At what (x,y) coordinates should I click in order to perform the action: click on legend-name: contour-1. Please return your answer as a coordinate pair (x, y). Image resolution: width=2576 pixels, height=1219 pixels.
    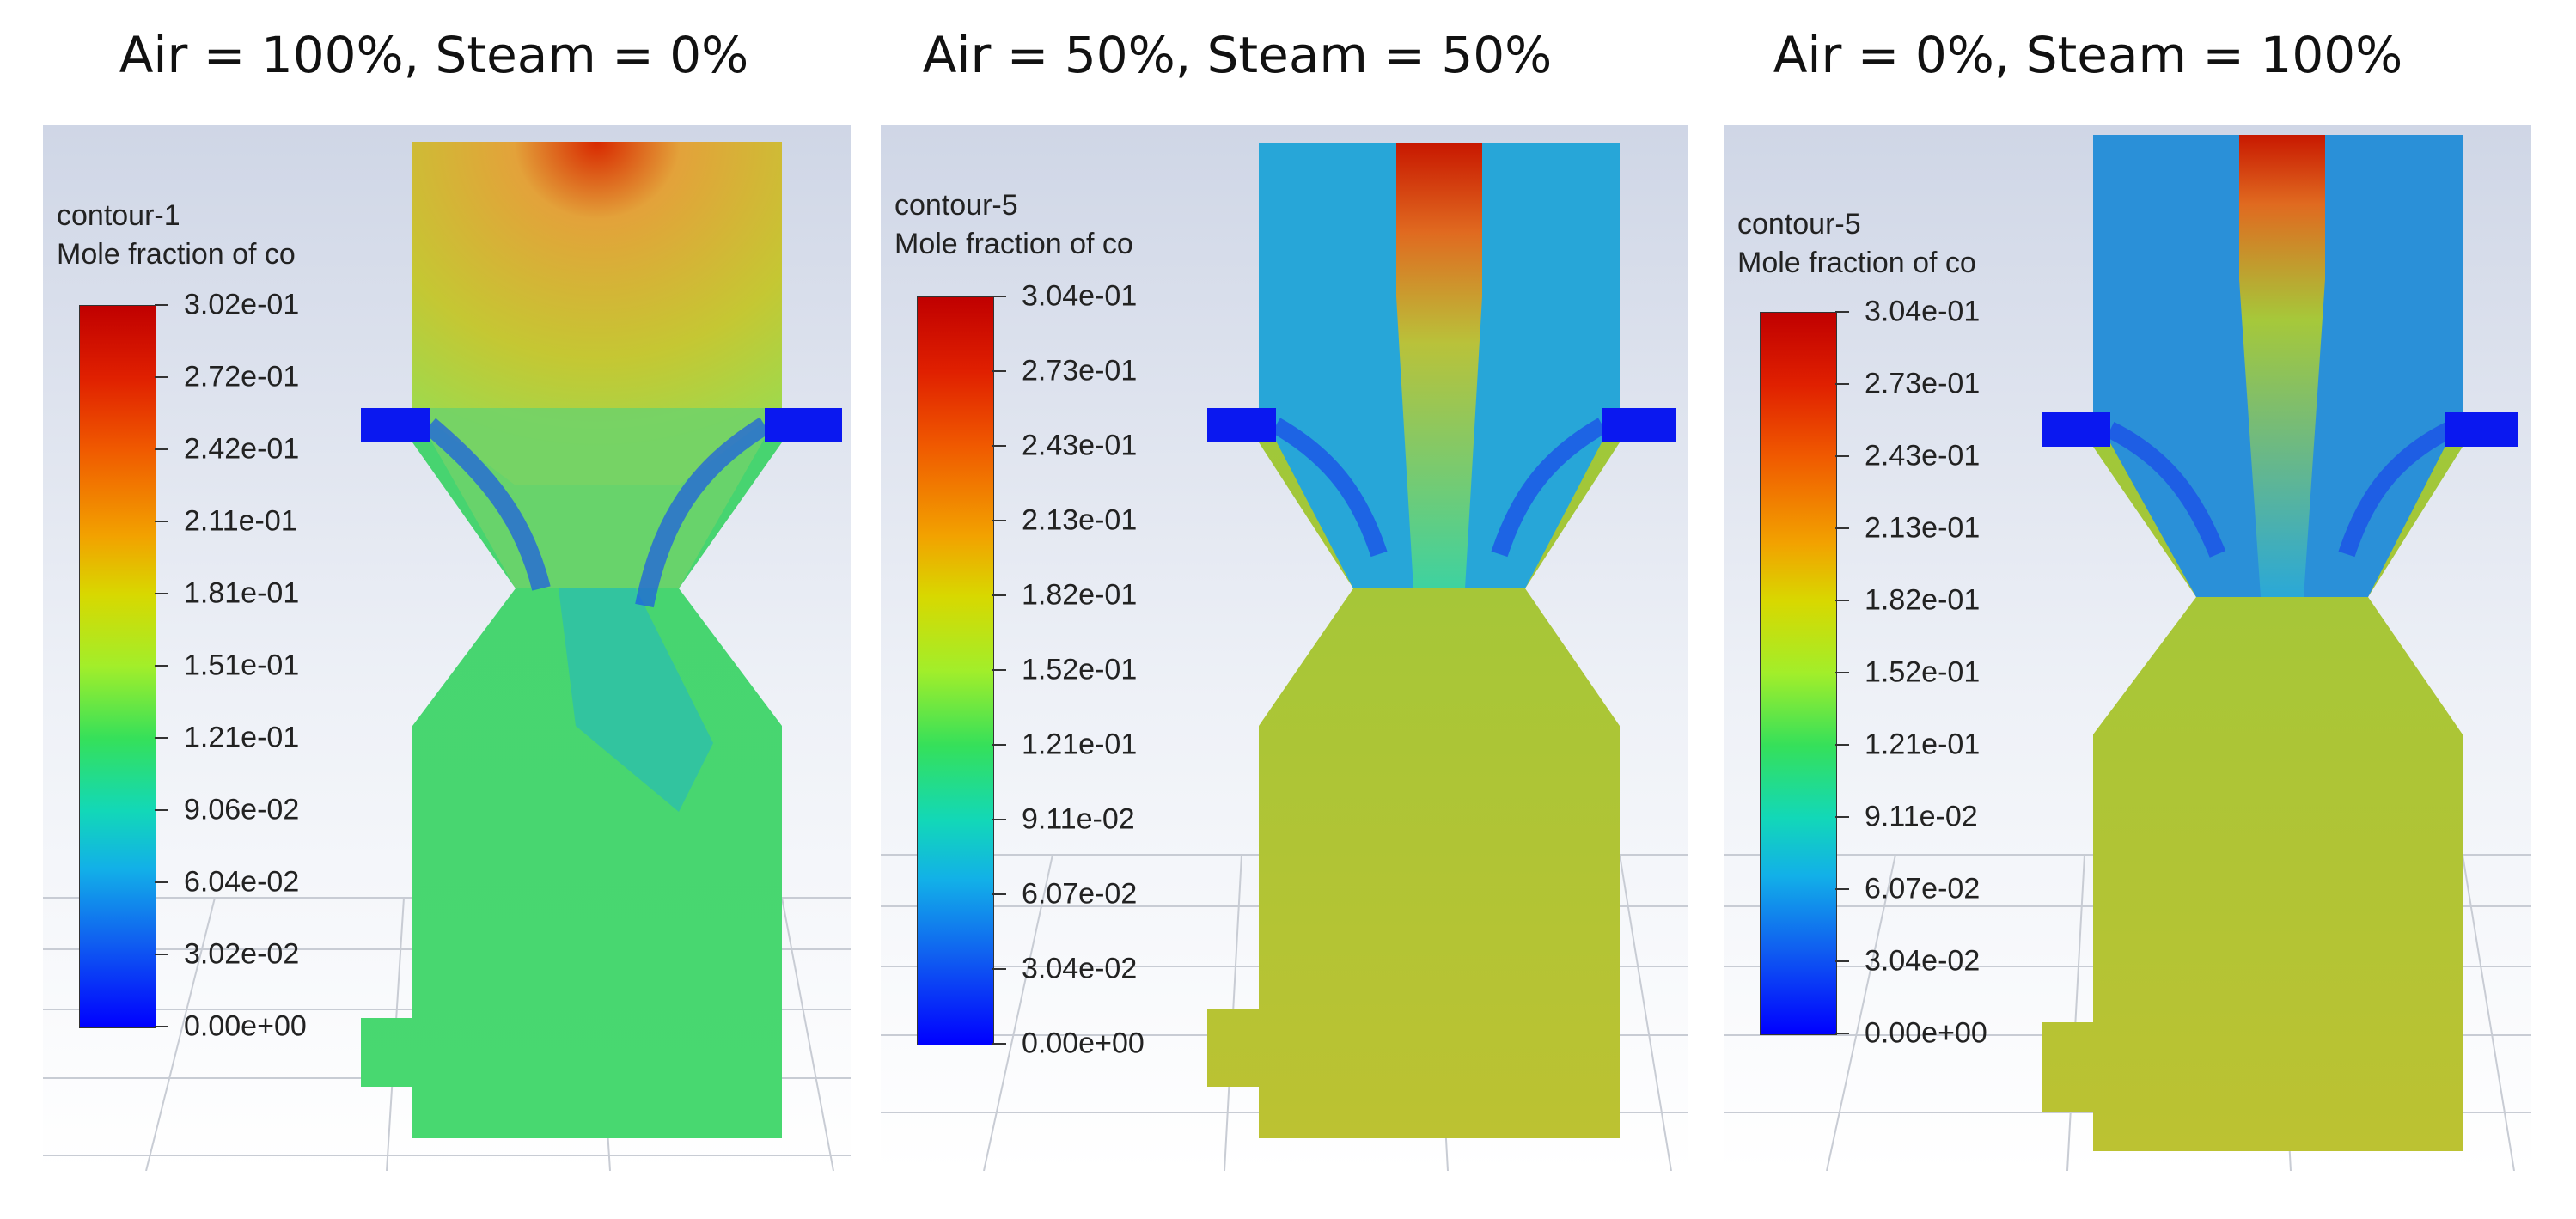
    Looking at the image, I should click on (118, 215).